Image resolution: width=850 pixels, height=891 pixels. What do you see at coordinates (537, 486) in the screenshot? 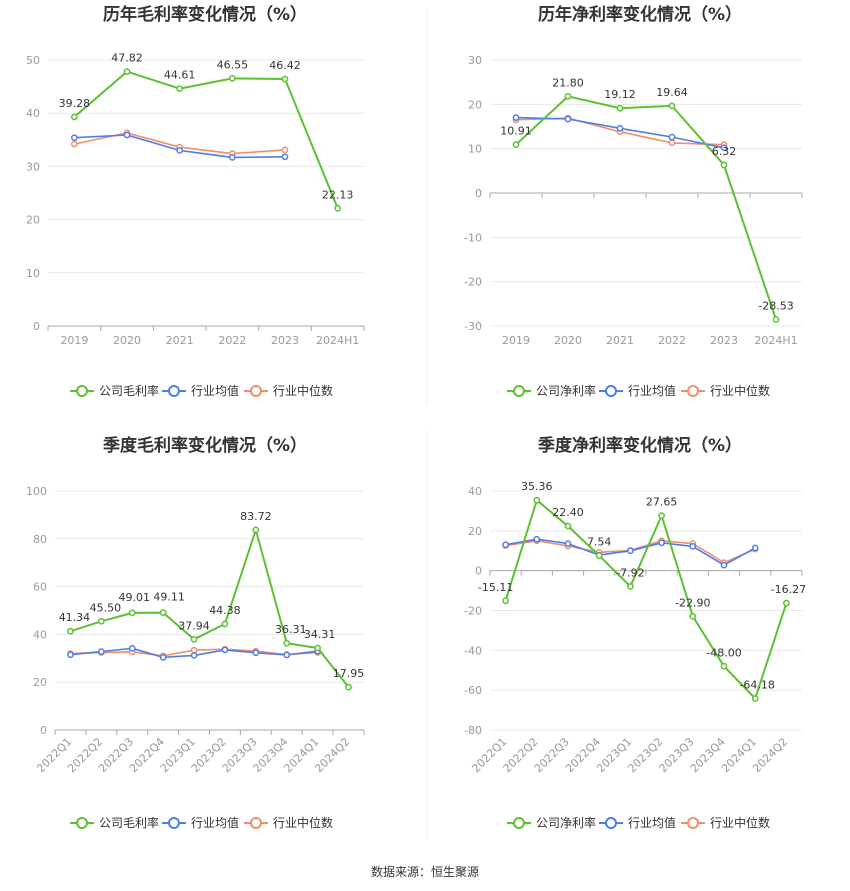
I see `data-label: 35.36` at bounding box center [537, 486].